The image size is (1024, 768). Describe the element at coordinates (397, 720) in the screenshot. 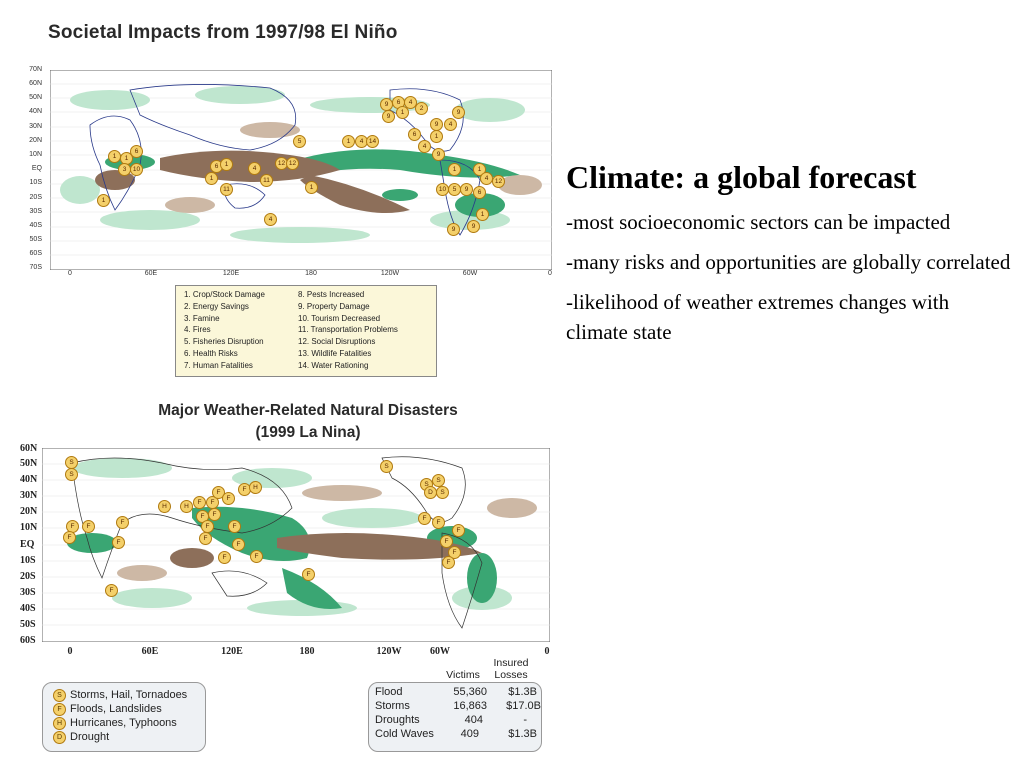

I see `disaster-type: Droughts` at that location.